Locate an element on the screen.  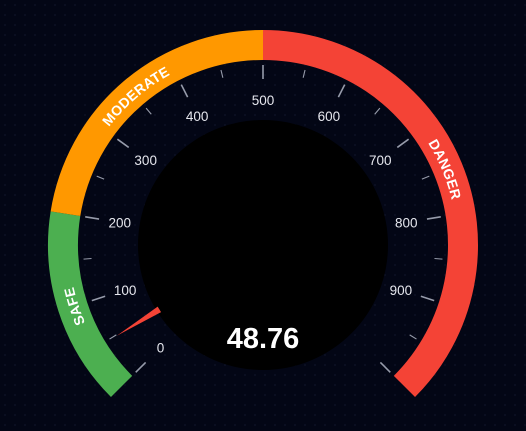
gauge-band-safe is located at coordinates (90, 304).